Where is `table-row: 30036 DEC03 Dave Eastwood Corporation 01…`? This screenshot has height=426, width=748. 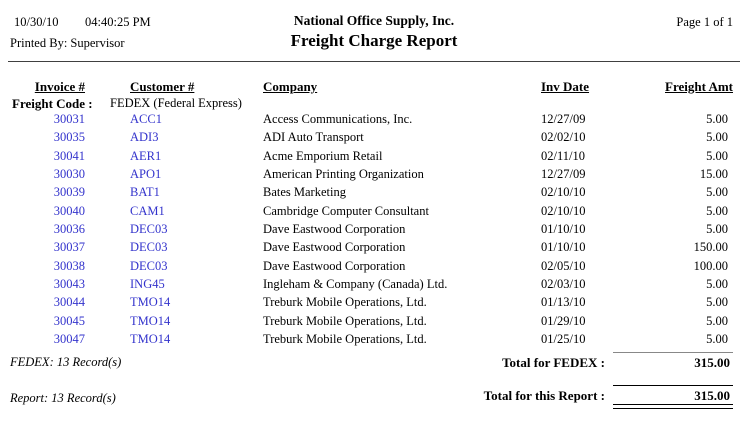 table-row: 30036 DEC03 Dave Eastwood Corporation 01… is located at coordinates (366, 229).